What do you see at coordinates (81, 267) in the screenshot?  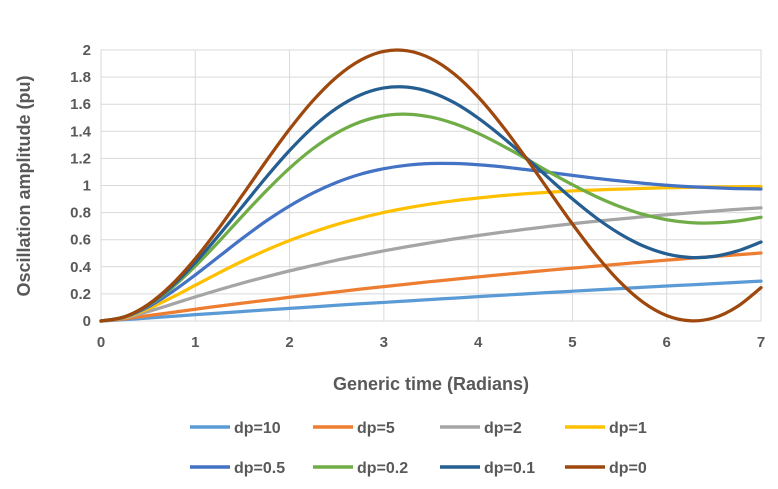 I see `y-tick-label: 0.4` at bounding box center [81, 267].